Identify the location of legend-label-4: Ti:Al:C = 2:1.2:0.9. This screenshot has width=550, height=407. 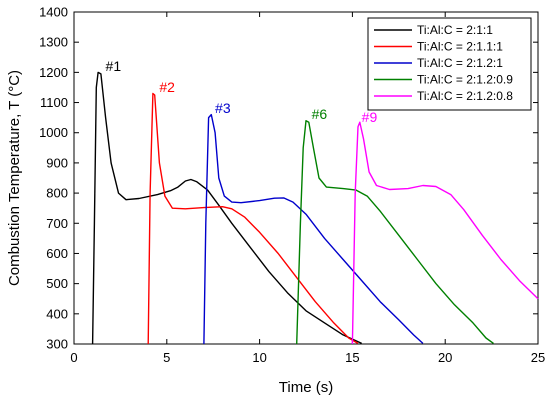
(465, 80).